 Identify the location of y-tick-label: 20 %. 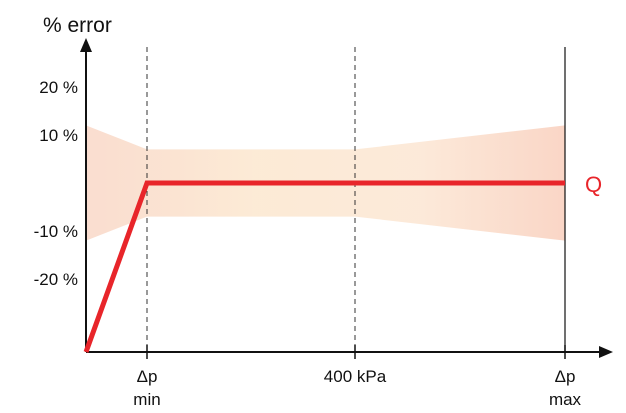
(58, 87).